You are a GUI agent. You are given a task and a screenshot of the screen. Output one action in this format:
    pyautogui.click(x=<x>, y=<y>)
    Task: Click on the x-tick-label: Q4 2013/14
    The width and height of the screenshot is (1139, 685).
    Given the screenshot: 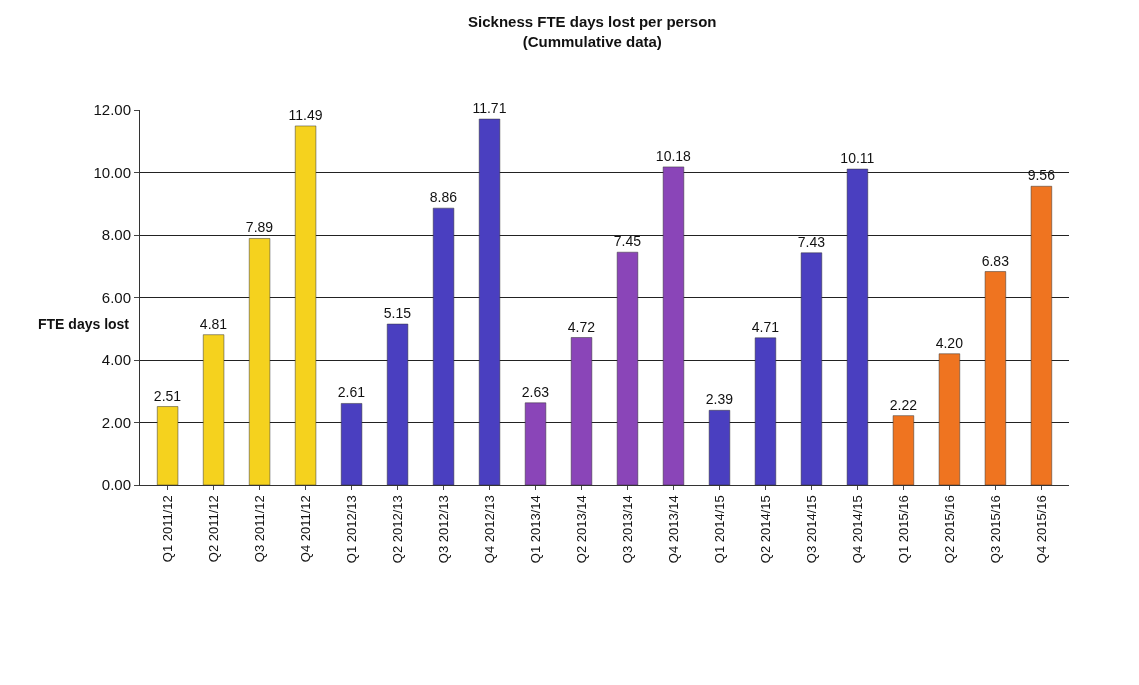 What is the action you would take?
    pyautogui.click(x=673, y=529)
    